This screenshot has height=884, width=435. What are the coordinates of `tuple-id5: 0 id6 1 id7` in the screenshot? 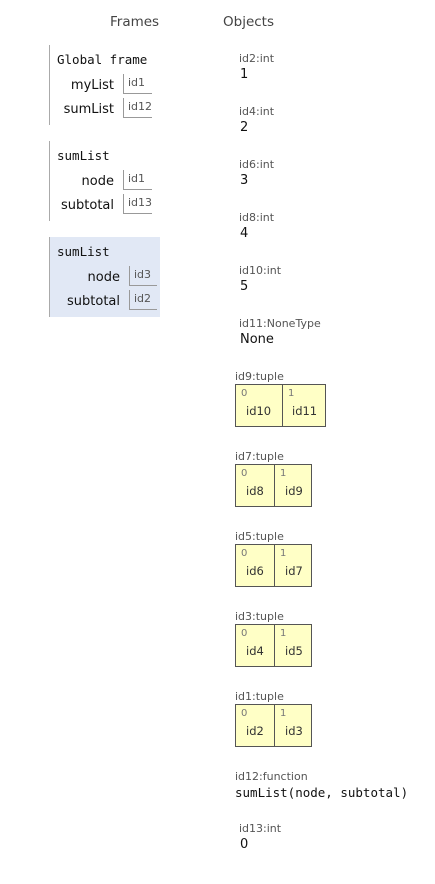 It's located at (273, 565).